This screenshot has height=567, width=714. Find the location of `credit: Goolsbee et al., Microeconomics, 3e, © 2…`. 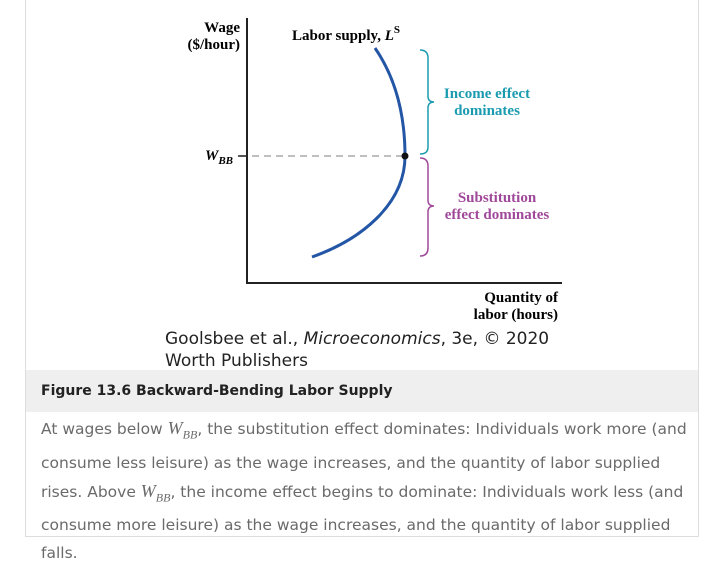

credit: Goolsbee et al., Microeconomics, 3e, © 2… is located at coordinates (365, 350).